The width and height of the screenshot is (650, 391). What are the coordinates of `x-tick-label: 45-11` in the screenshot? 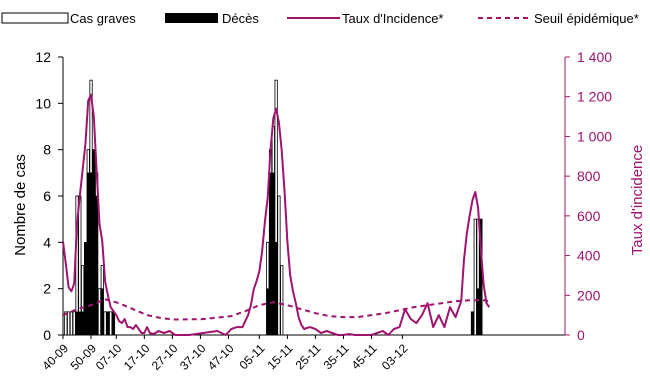 It's located at (364, 356).